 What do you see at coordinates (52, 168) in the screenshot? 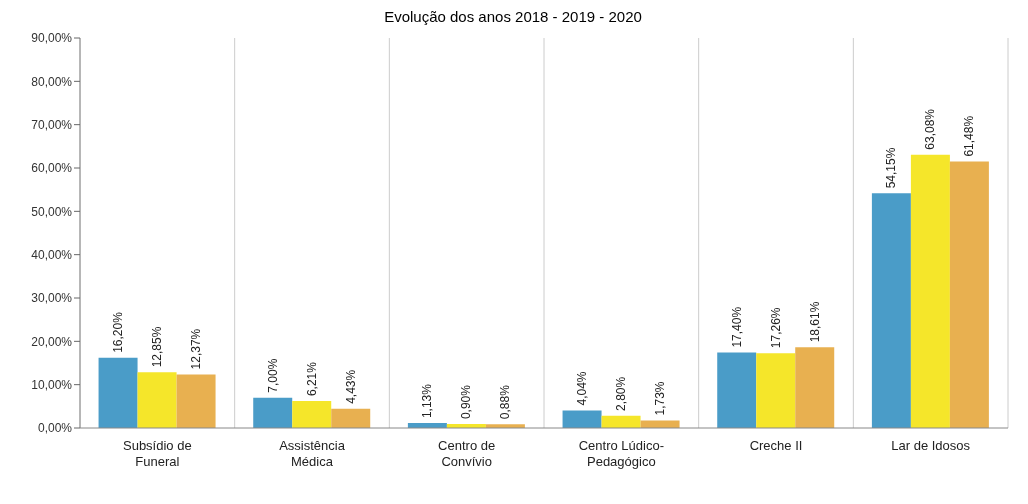
I see `y-tick-label: 60,00%` at bounding box center [52, 168].